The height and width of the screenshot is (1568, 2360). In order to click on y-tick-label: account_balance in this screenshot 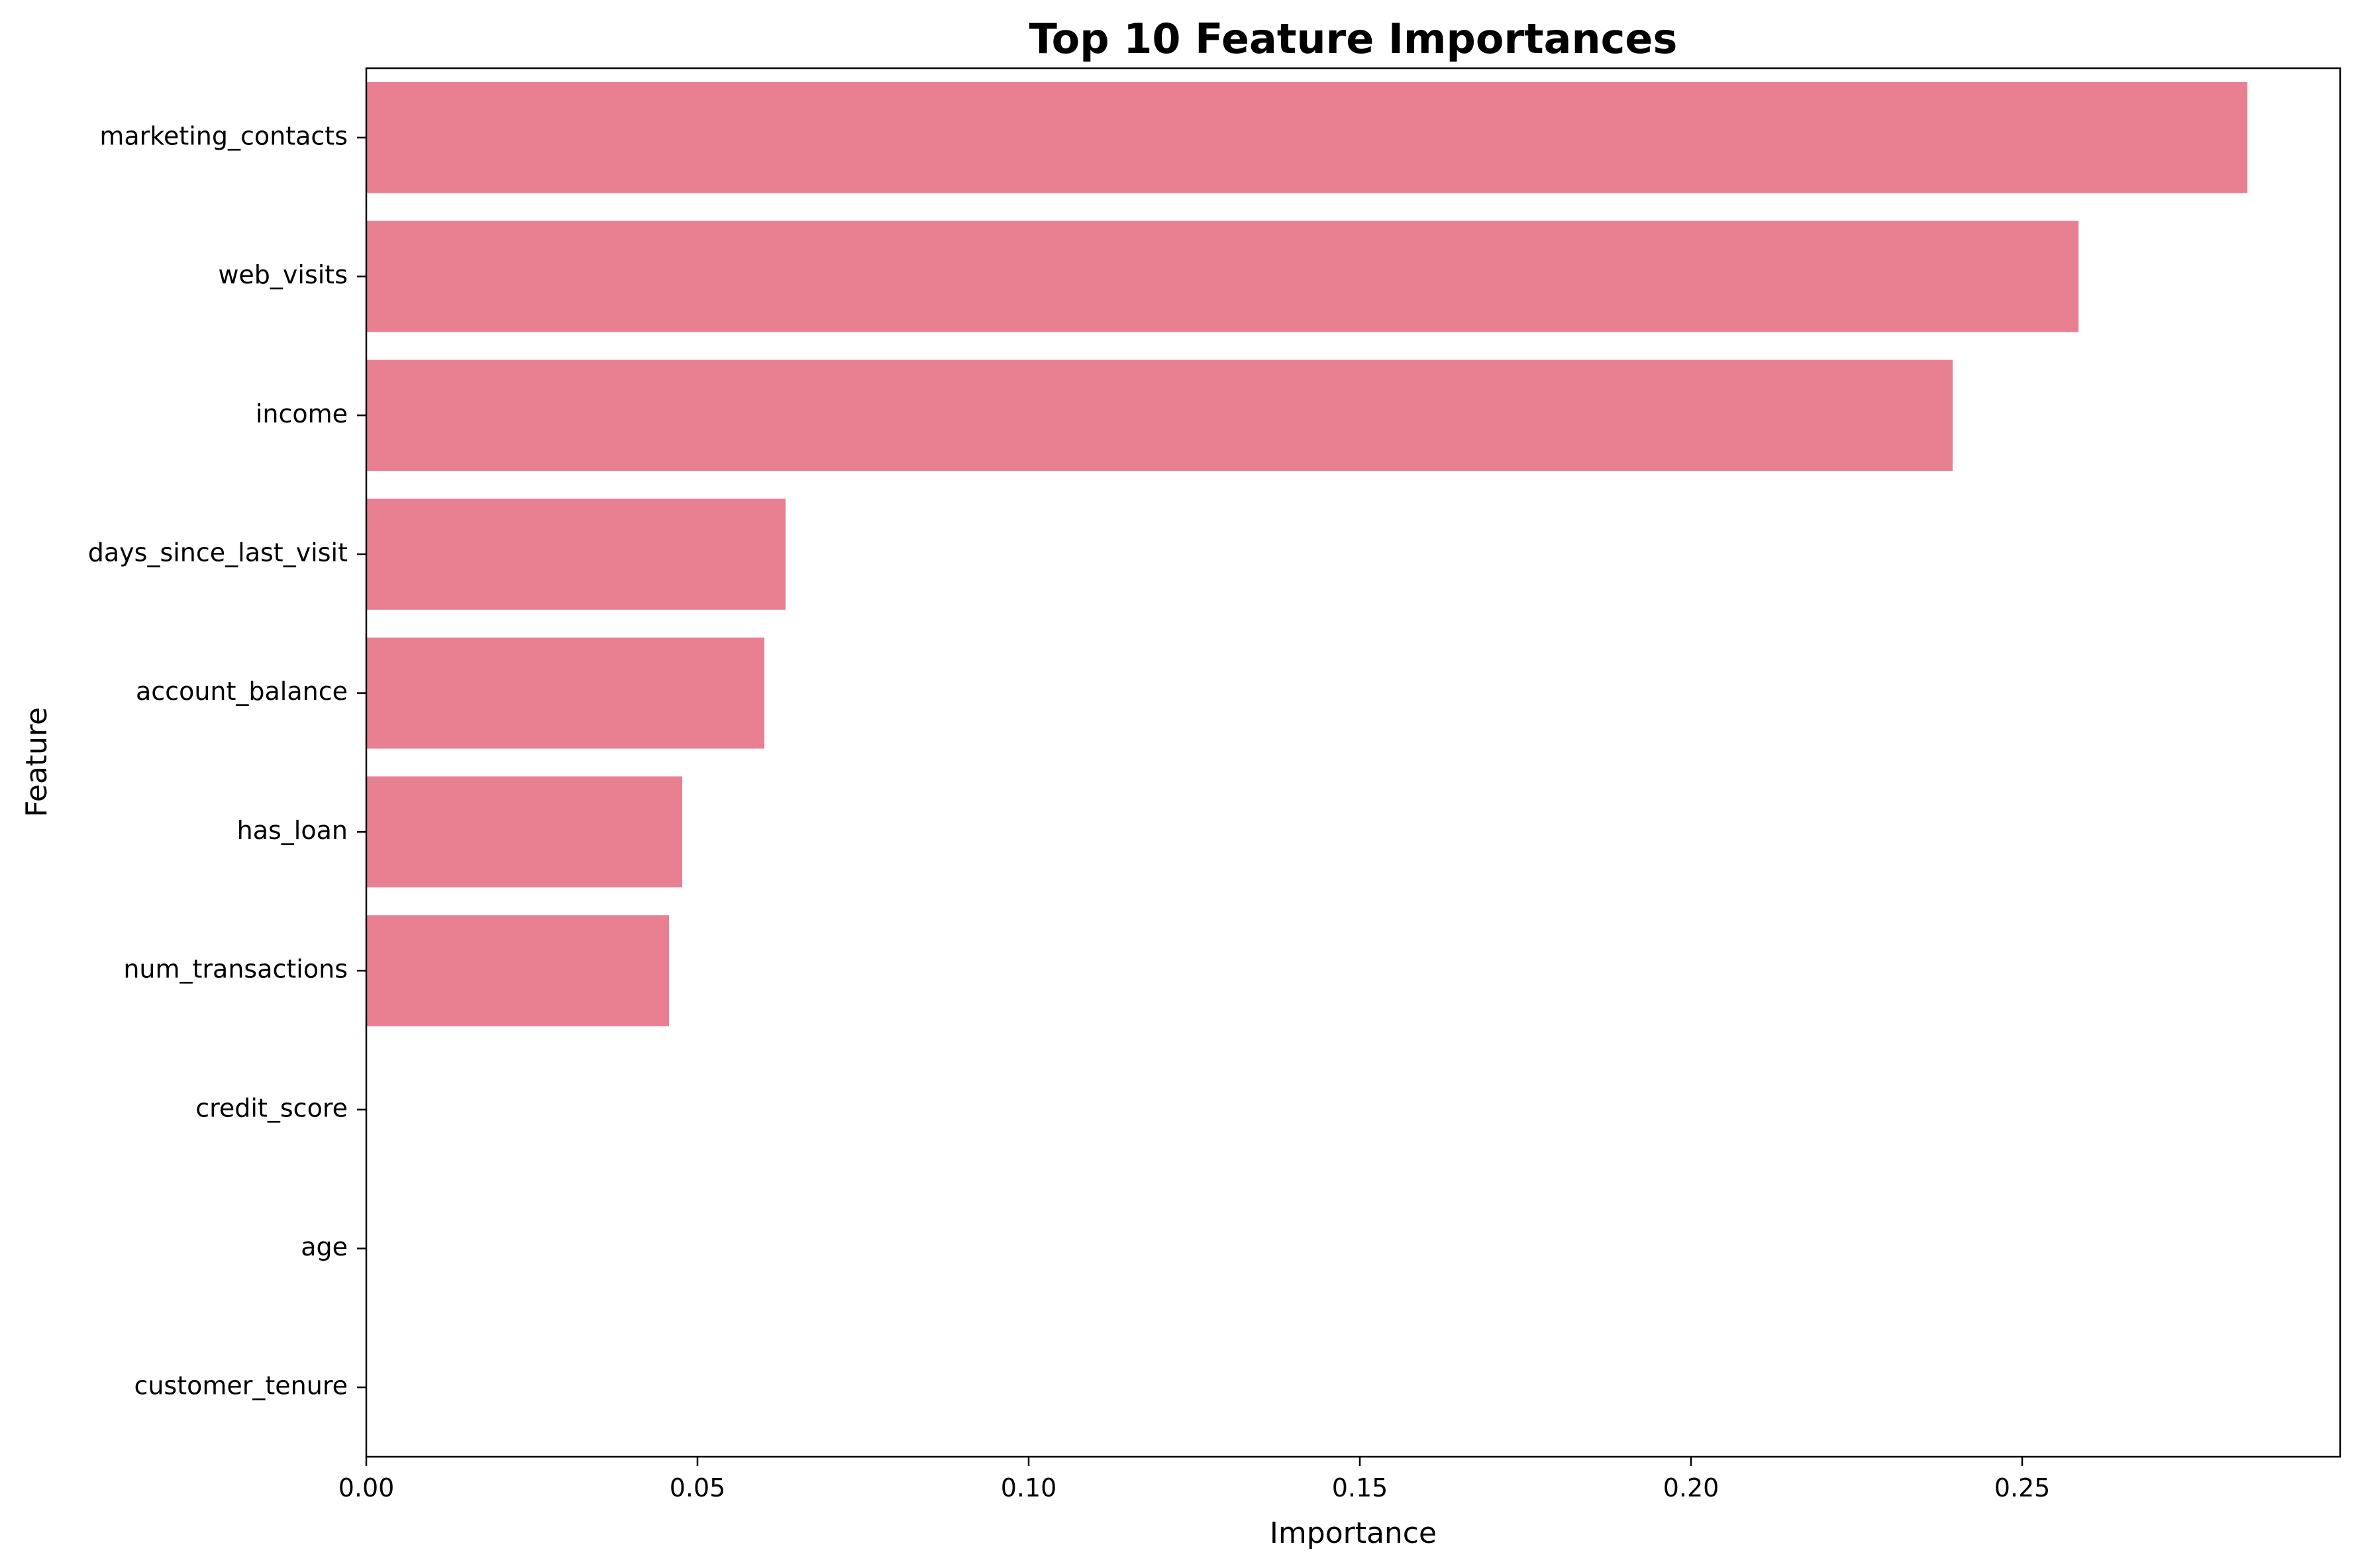, I will do `click(242, 691)`.